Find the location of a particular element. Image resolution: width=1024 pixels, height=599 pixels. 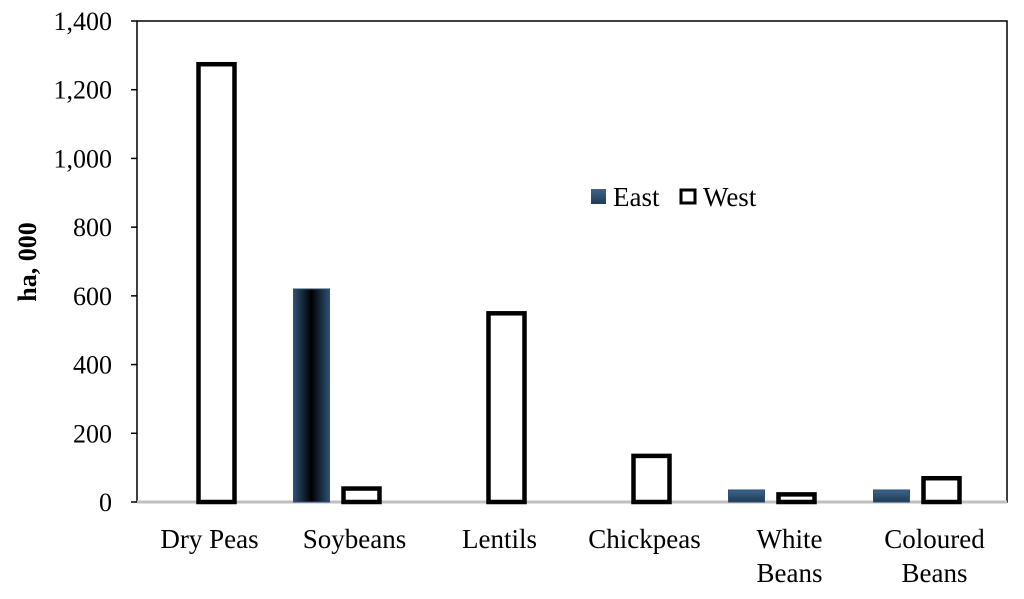

y-axis: 0 200 400 600 800 1,000 1,200 1,400 is located at coordinates (95, 262).